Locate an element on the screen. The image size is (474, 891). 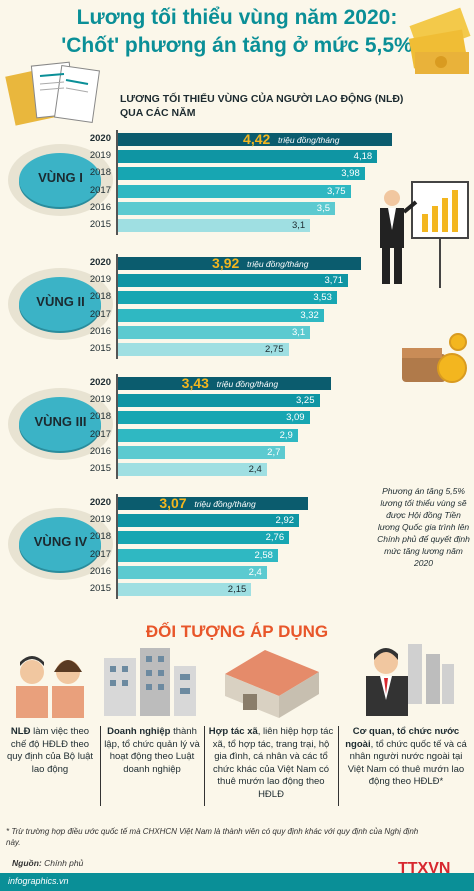
bar-value-label: 3,07 is located at coordinates (173, 503).